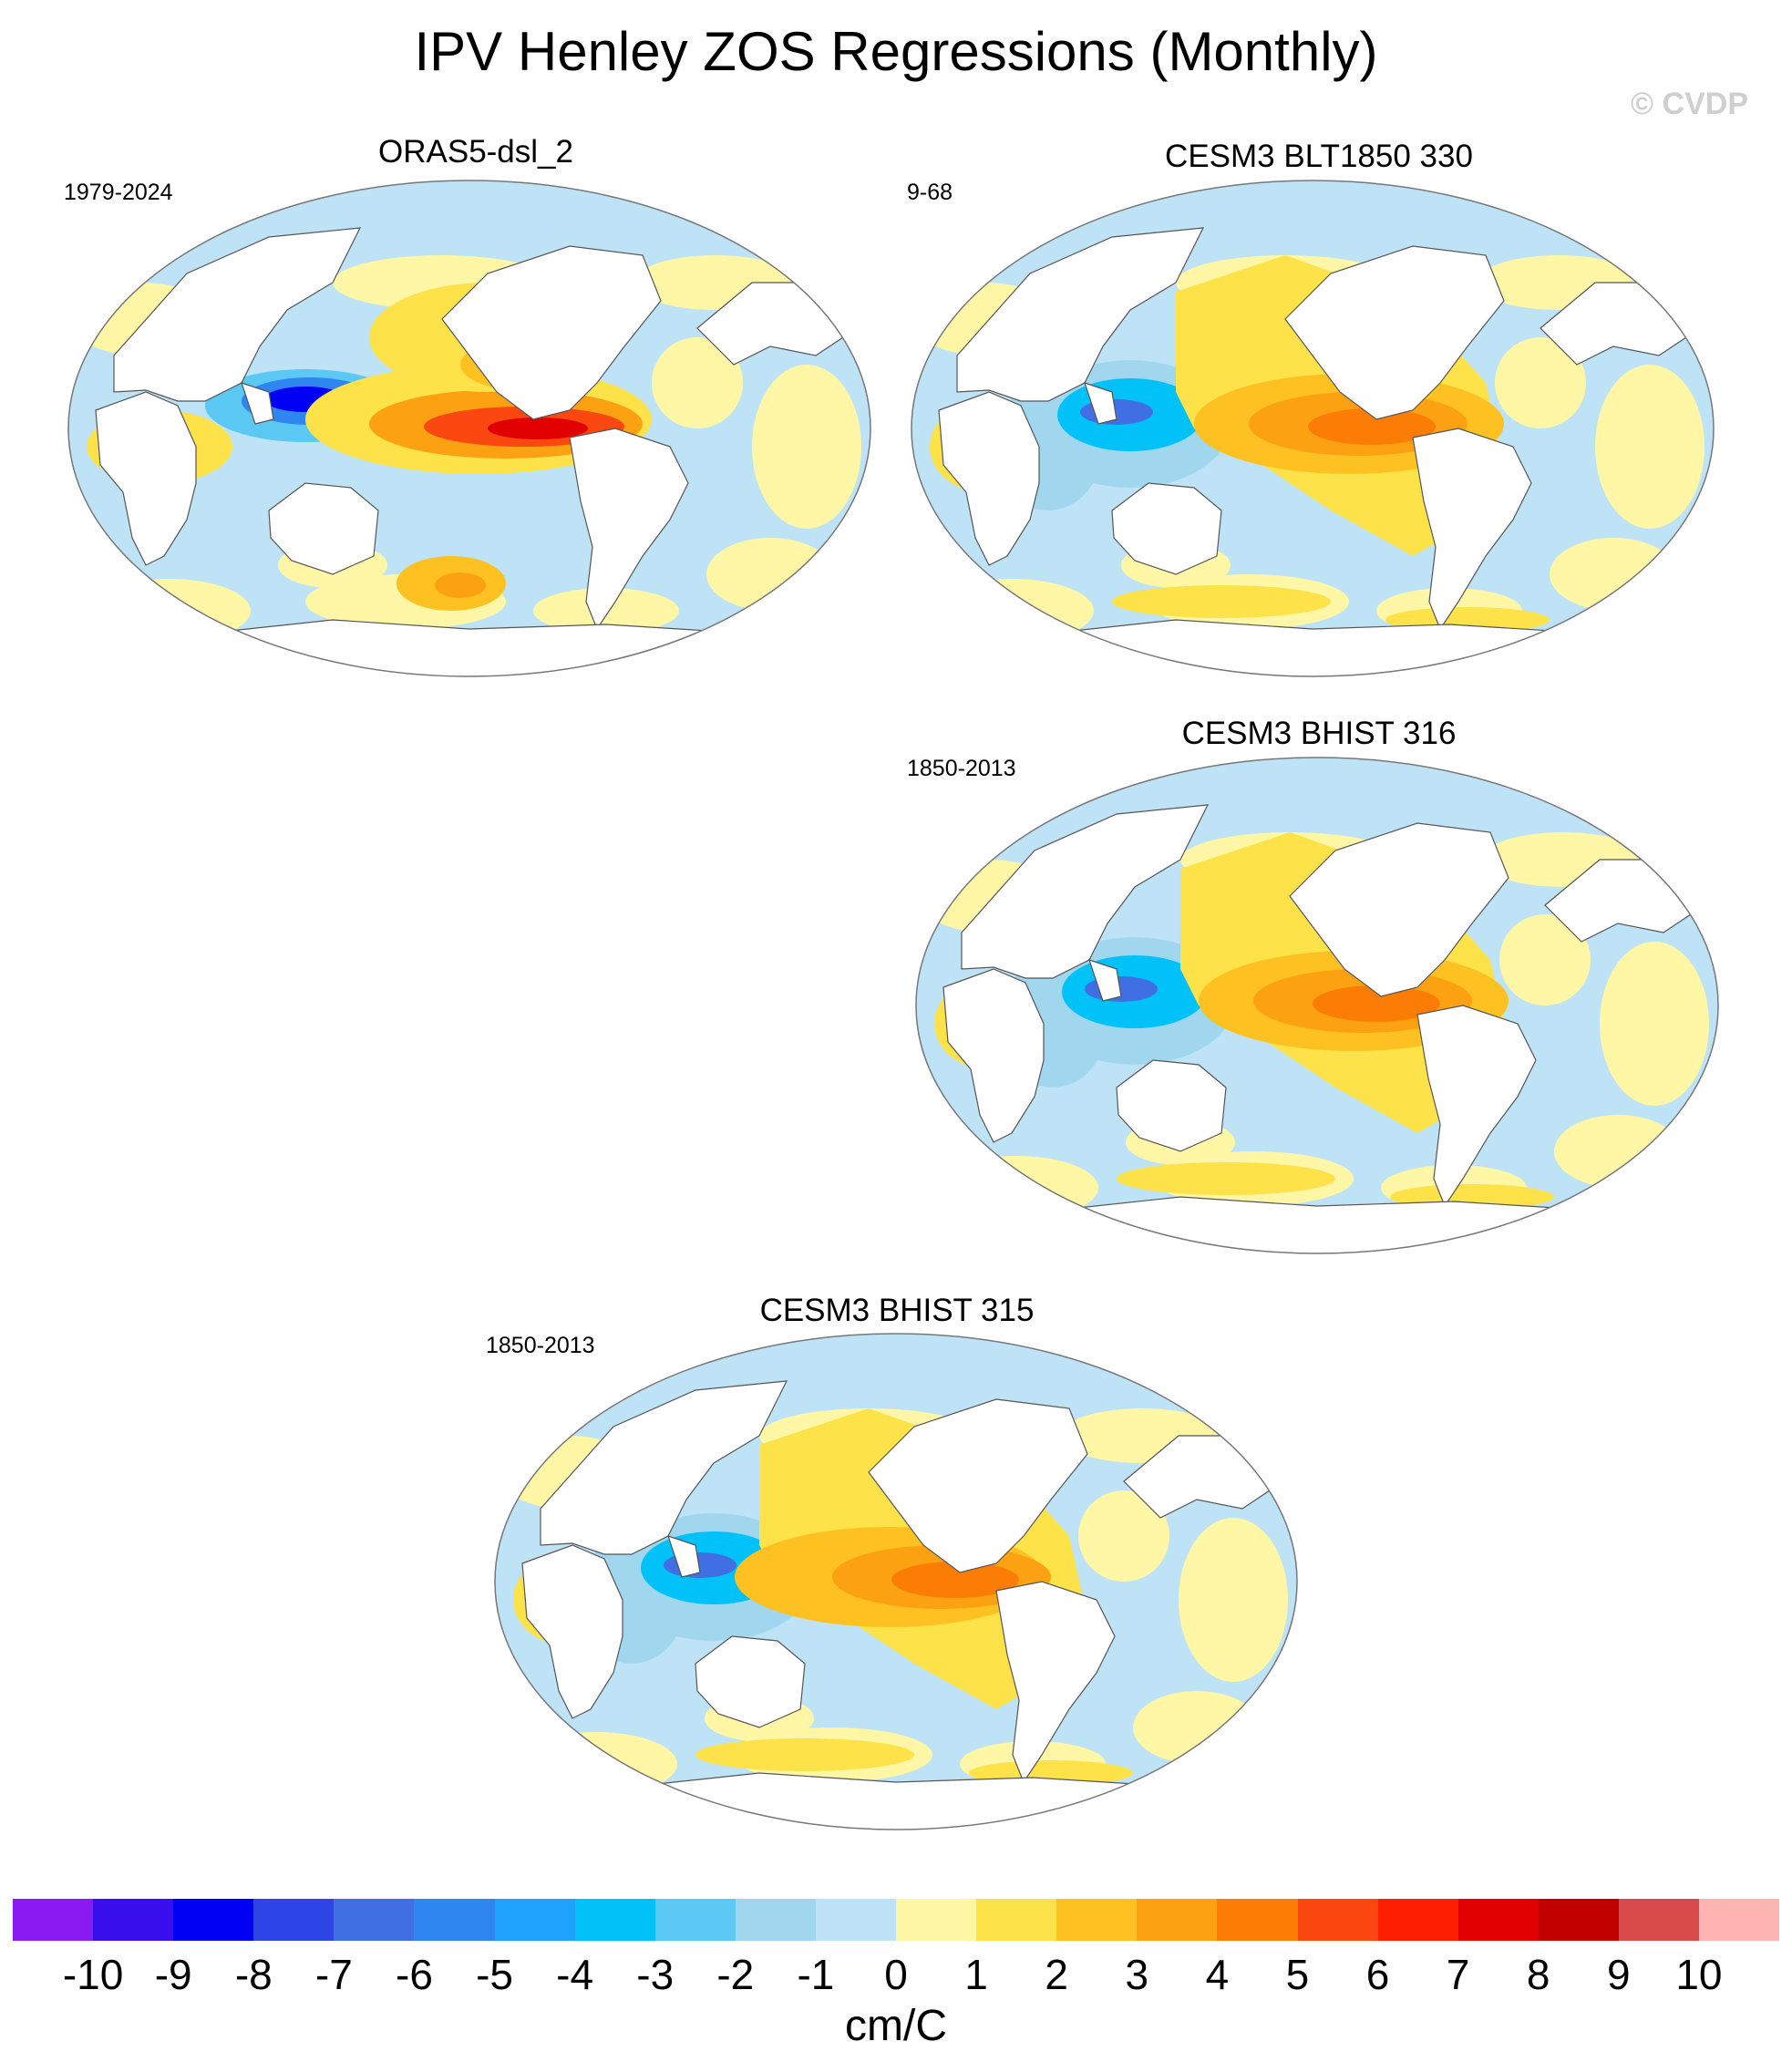 The width and height of the screenshot is (1792, 2062). I want to click on colorbar-tick-label: 3, so click(1137, 1974).